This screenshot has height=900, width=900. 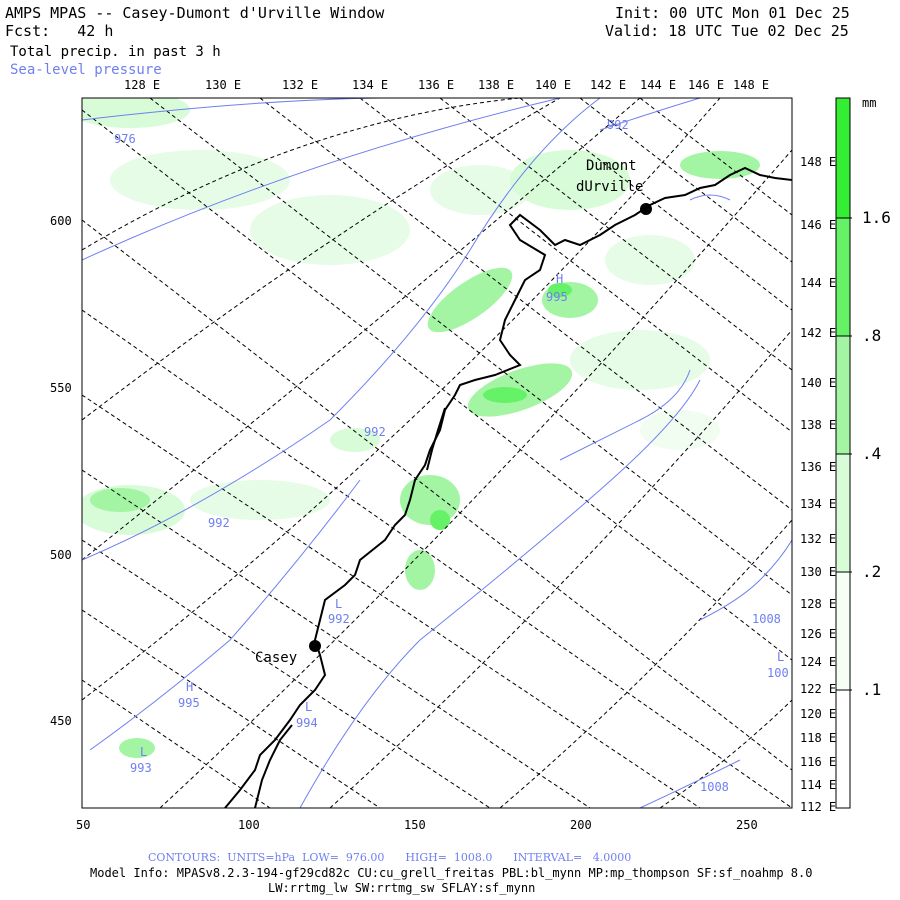 What do you see at coordinates (818, 539) in the screenshot?
I see `right-lon-label: 132 E` at bounding box center [818, 539].